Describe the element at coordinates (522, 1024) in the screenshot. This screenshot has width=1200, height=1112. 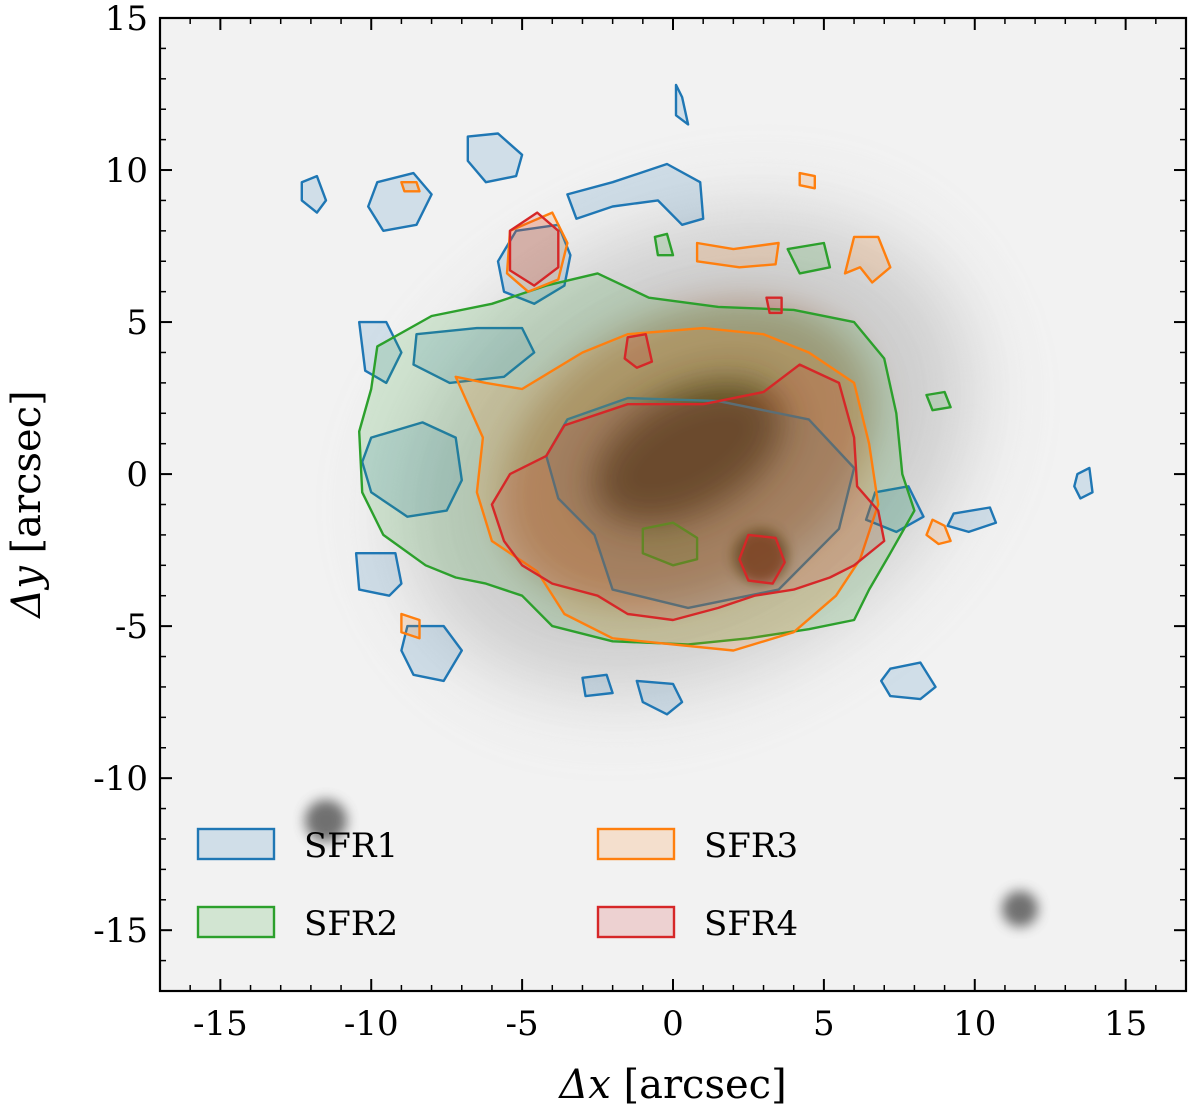
I see `x-tick-label: -5` at that location.